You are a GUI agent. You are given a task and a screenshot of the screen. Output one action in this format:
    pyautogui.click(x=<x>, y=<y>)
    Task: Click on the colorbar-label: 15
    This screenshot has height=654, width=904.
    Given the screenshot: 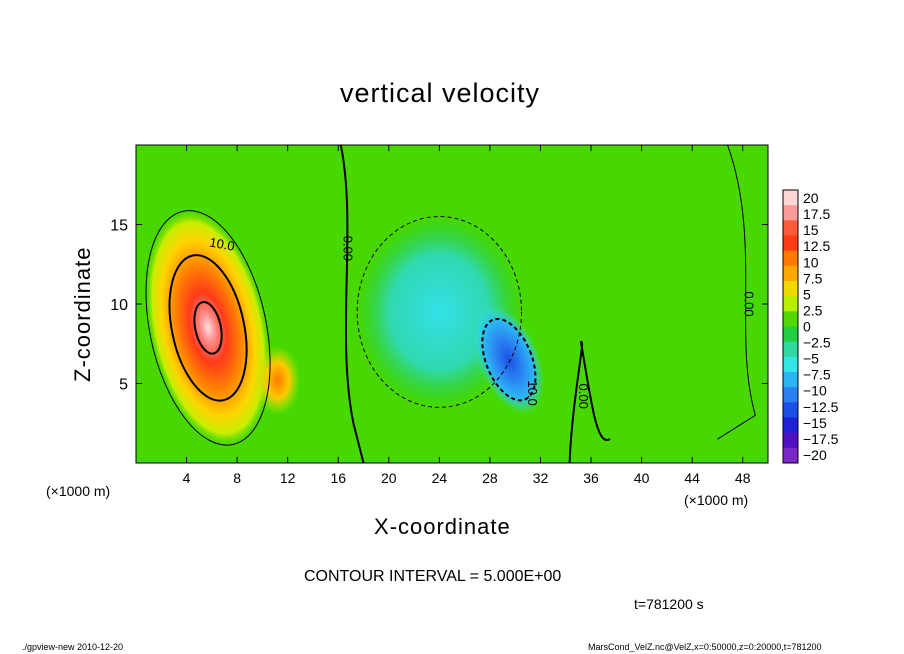 What is the action you would take?
    pyautogui.click(x=811, y=230)
    